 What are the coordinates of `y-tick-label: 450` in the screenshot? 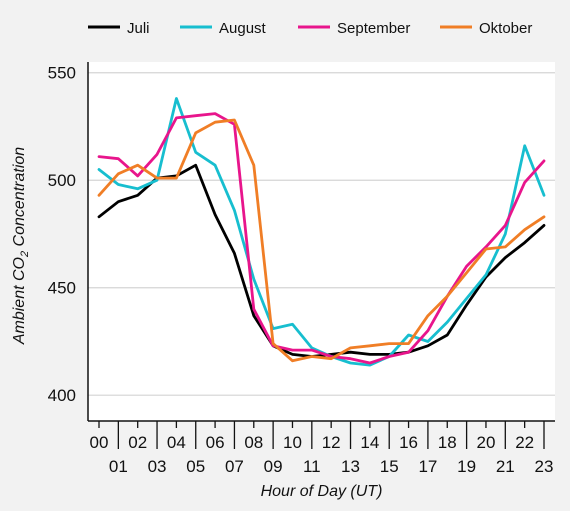 It's located at (62, 288).